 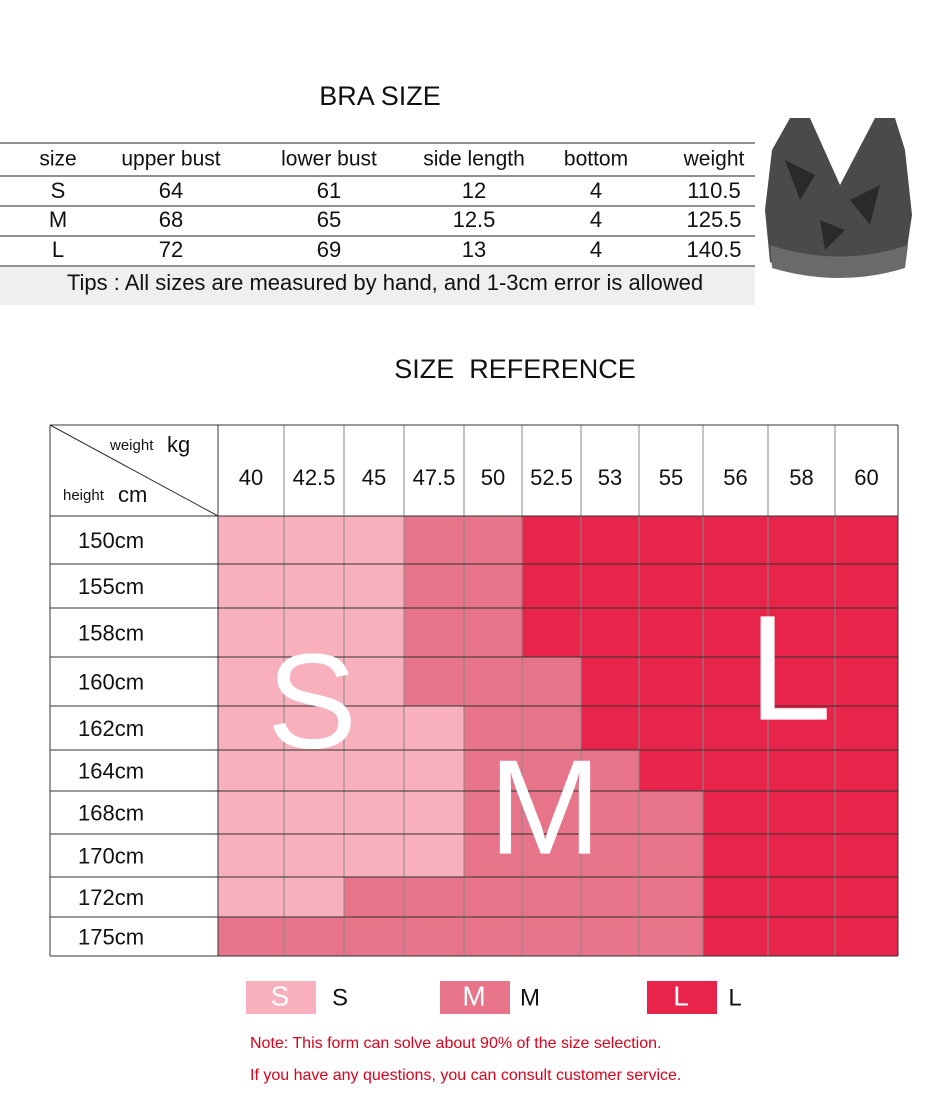 What do you see at coordinates (111, 728) in the screenshot?
I see `height-label: 162cm` at bounding box center [111, 728].